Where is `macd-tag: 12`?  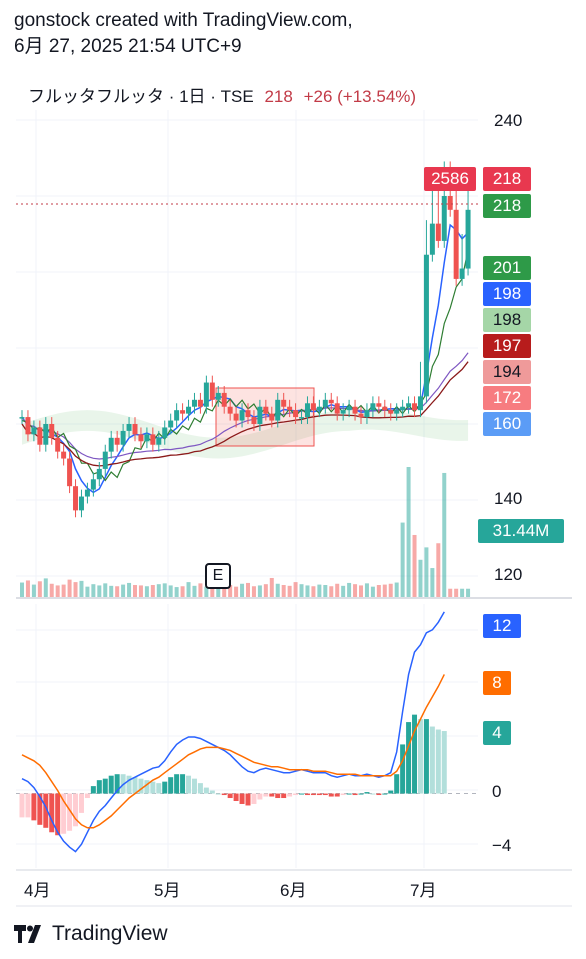 macd-tag: 12 is located at coordinates (502, 626).